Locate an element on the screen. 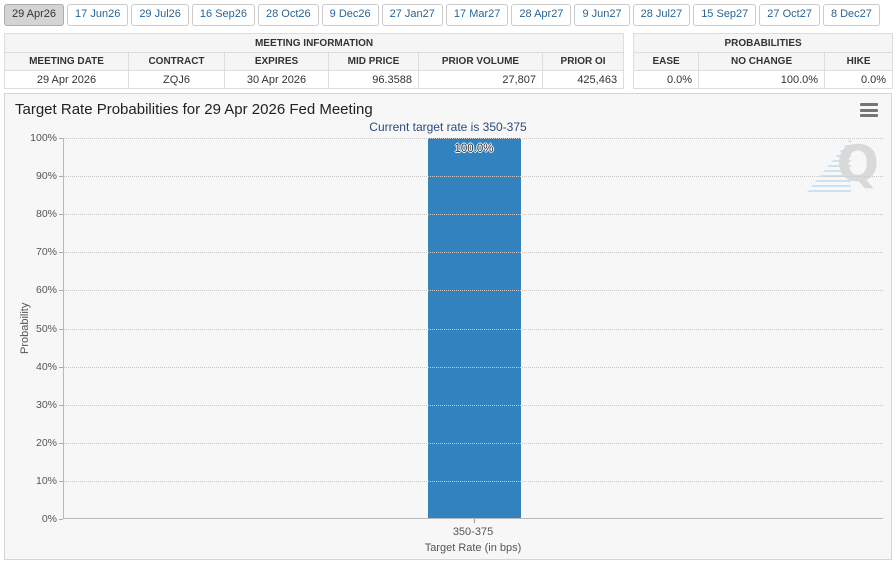 The height and width of the screenshot is (563, 896). bar-value-label: 100.0% is located at coordinates (474, 149).